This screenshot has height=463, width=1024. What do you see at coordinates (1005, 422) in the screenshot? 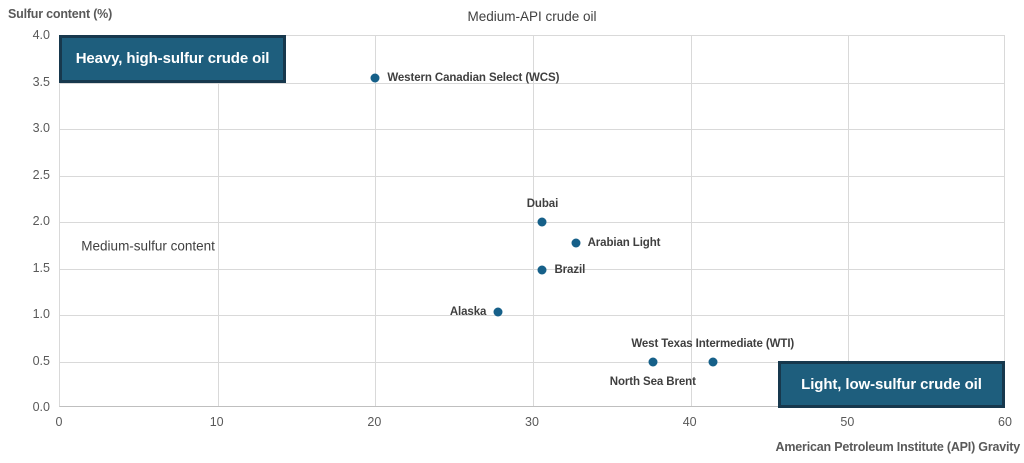
I see `x-tick-label: 60` at bounding box center [1005, 422].